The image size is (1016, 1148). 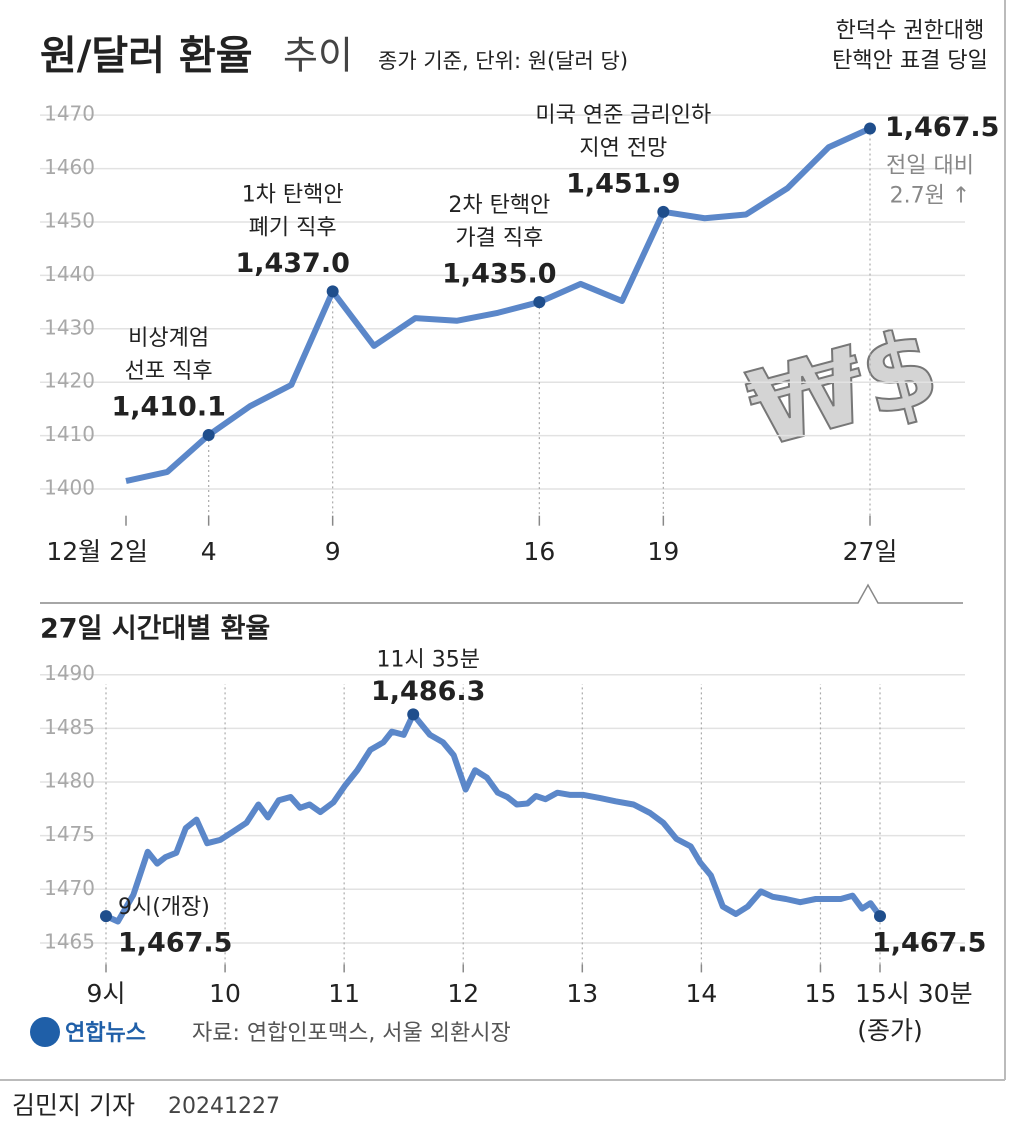 What do you see at coordinates (69, 781) in the screenshot?
I see `y-tick-label: 1480` at bounding box center [69, 781].